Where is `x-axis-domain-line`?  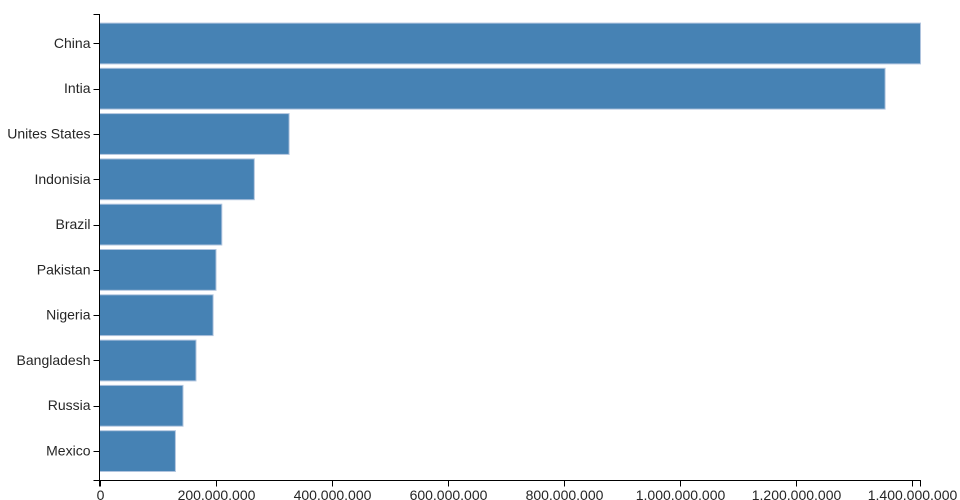 x-axis-domain-line is located at coordinates (510, 483).